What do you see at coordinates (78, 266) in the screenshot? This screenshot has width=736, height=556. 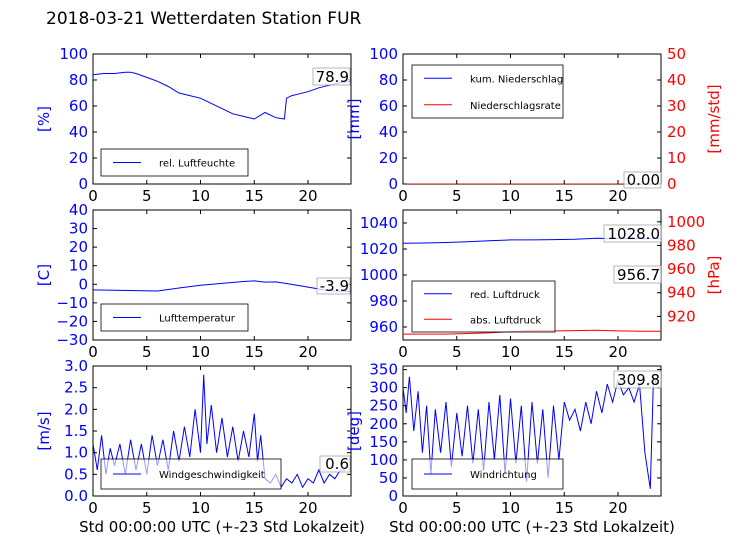 I see `y-tick-label: 10` at bounding box center [78, 266].